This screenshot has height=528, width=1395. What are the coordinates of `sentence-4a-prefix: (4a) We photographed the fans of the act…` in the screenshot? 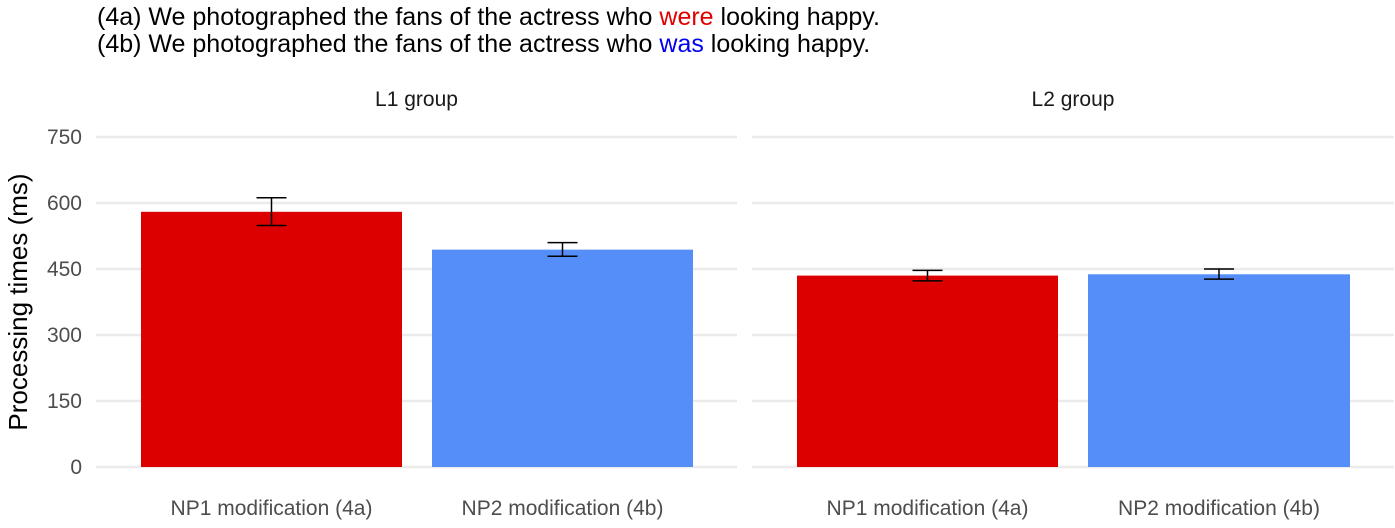 It's located at (378, 17).